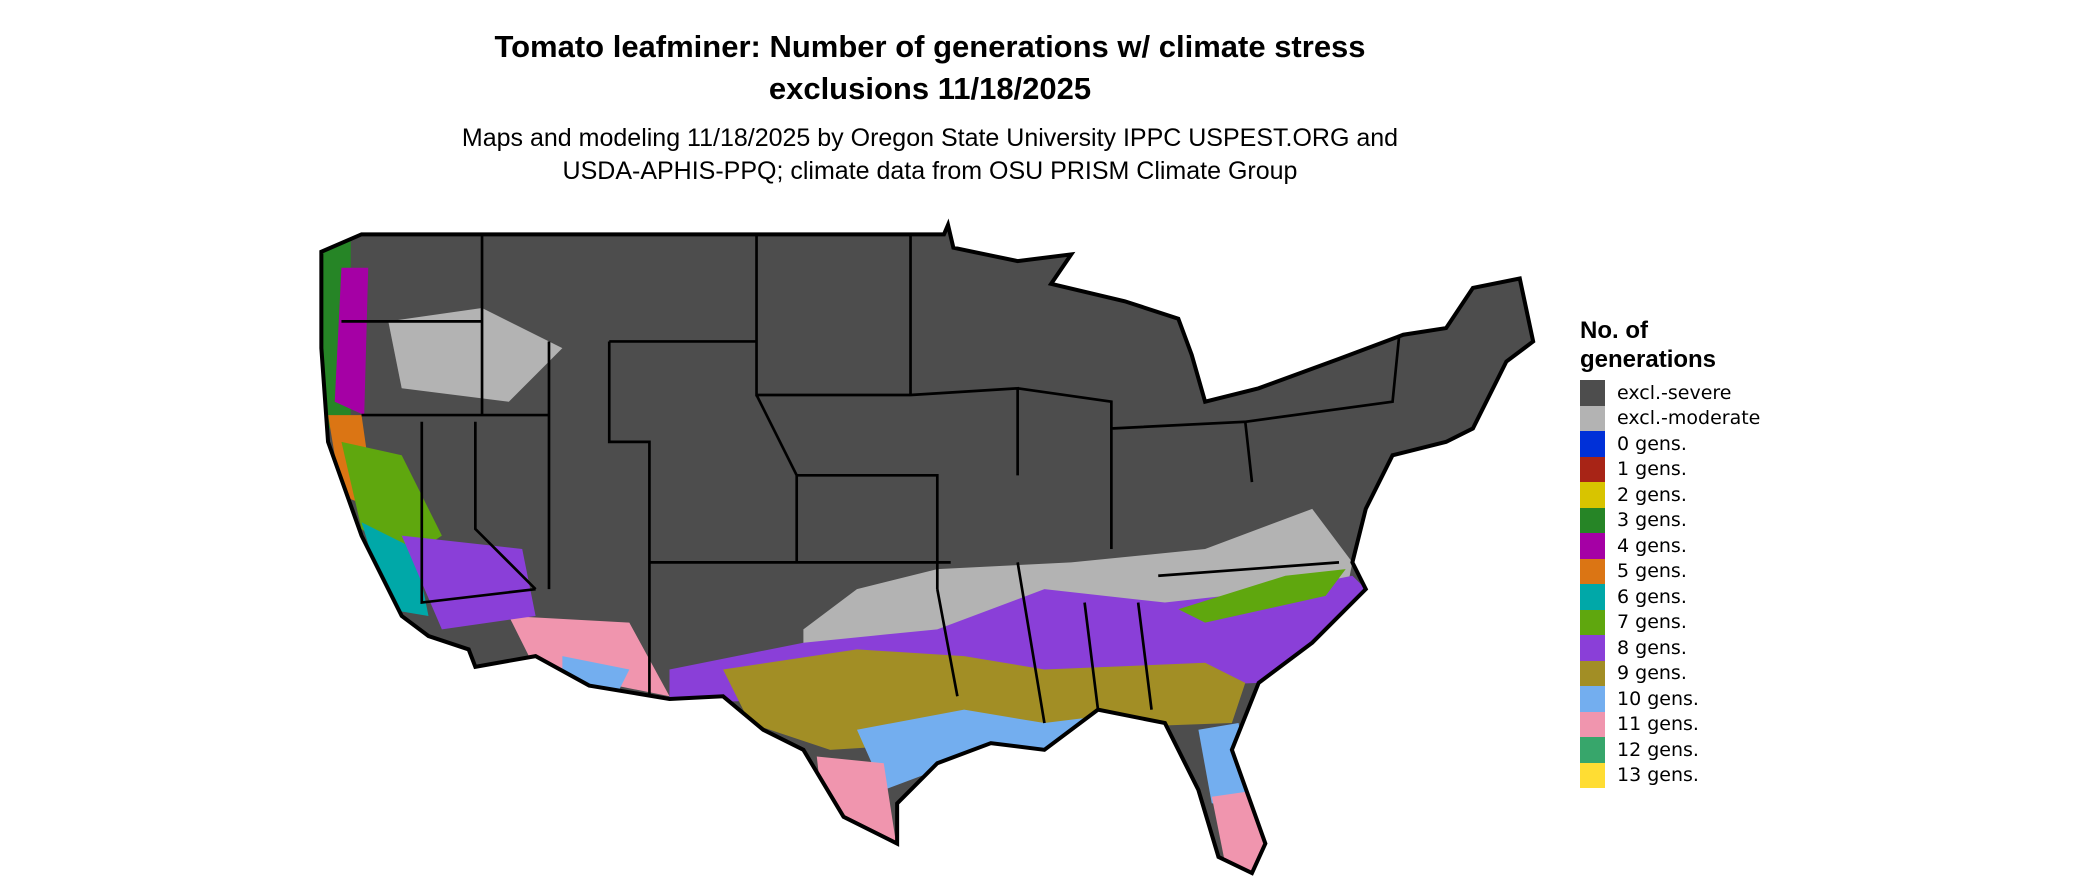  Describe the element at coordinates (857, 803) in the screenshot. I see `region-11-gens-texas` at that location.